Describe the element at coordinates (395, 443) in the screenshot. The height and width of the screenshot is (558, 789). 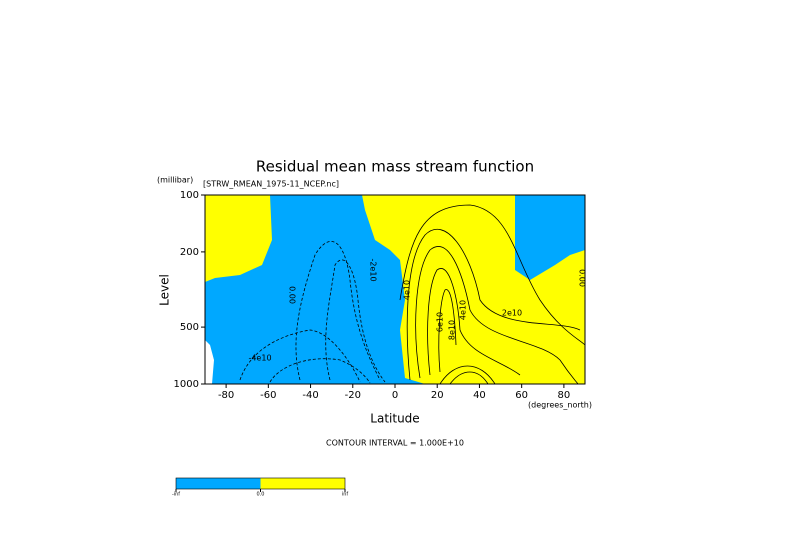
I see `note: CONTOUR INTERVAL = 1.000E+10` at that location.